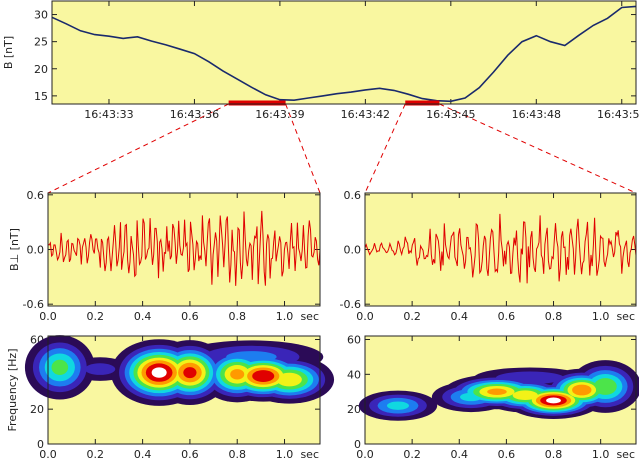 This screenshot has width=639, height=462. I want to click on waveform-left-ytick-label: -0.6, so click(33, 304).